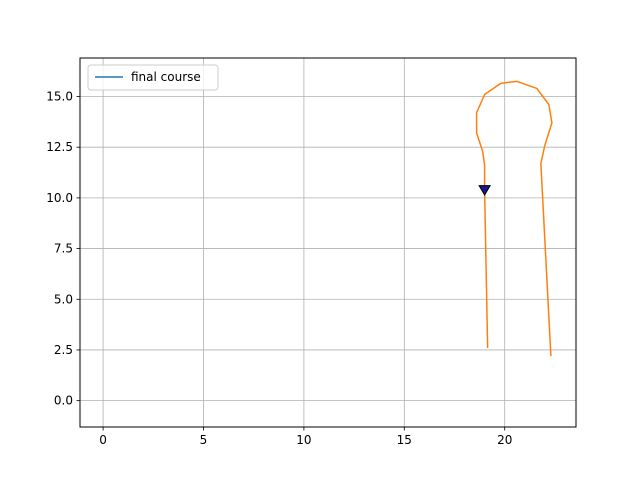  I want to click on marker-layer, so click(485, 190).